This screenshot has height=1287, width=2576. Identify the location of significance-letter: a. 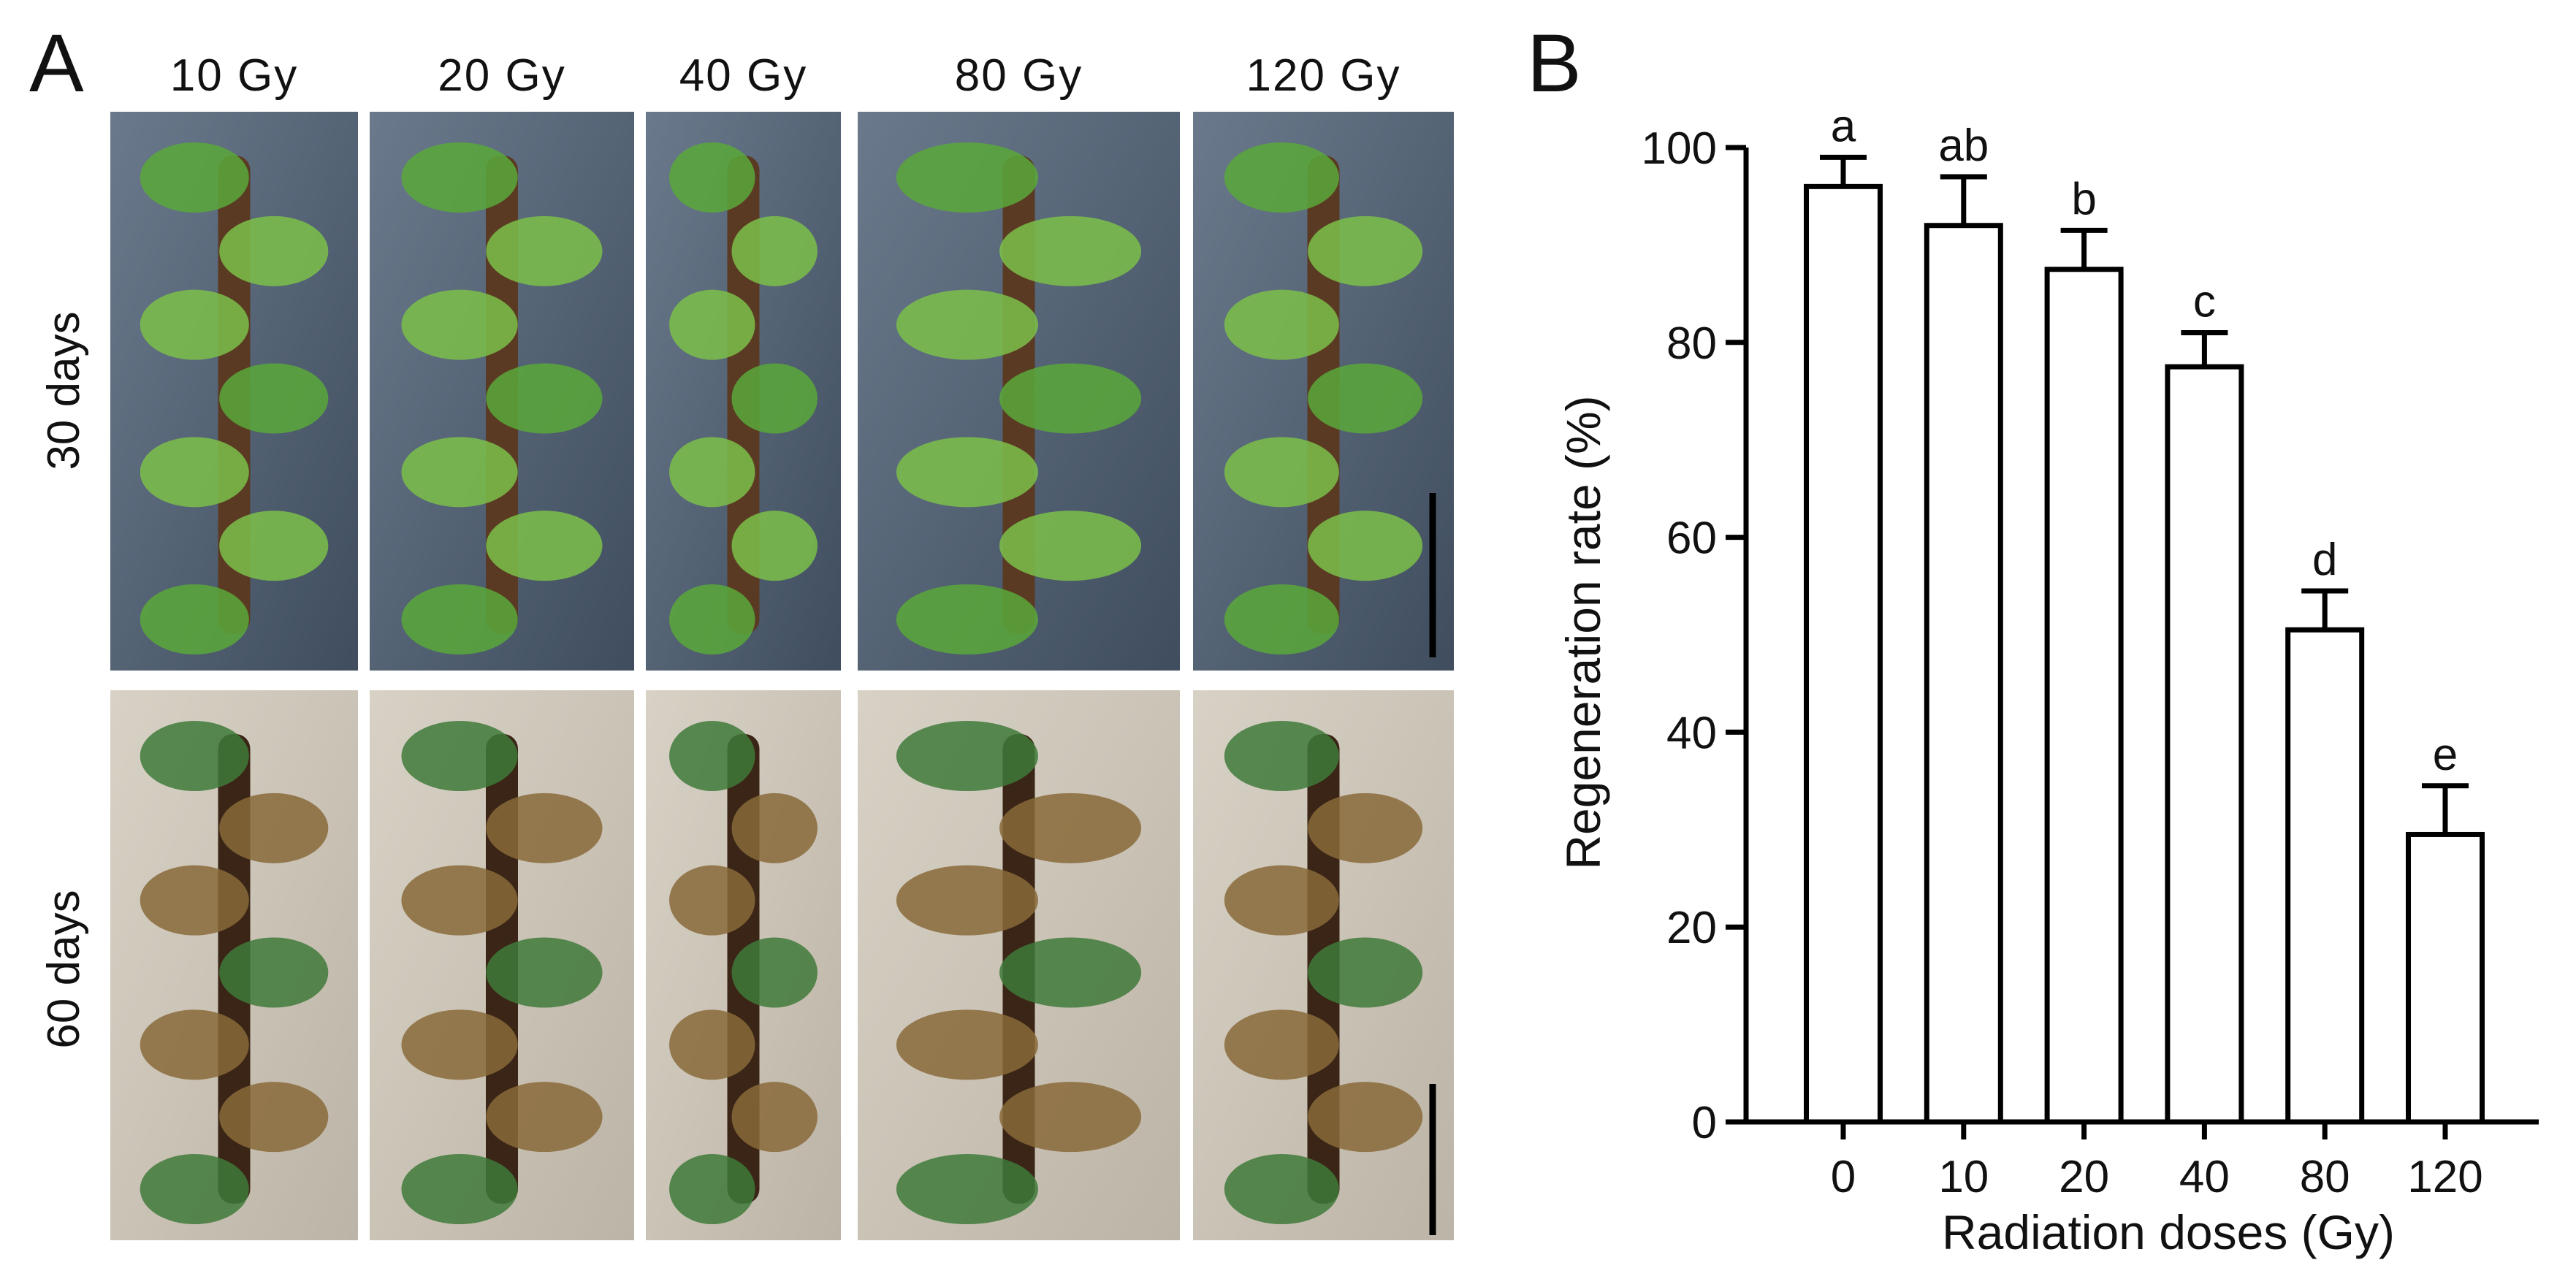
(1843, 126).